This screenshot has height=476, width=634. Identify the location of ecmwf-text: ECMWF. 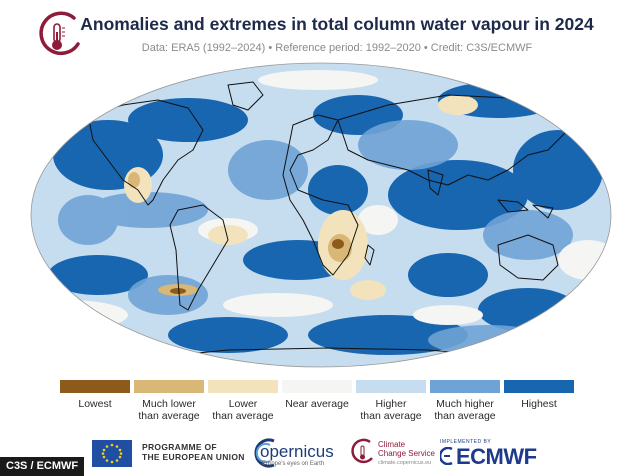
(496, 456).